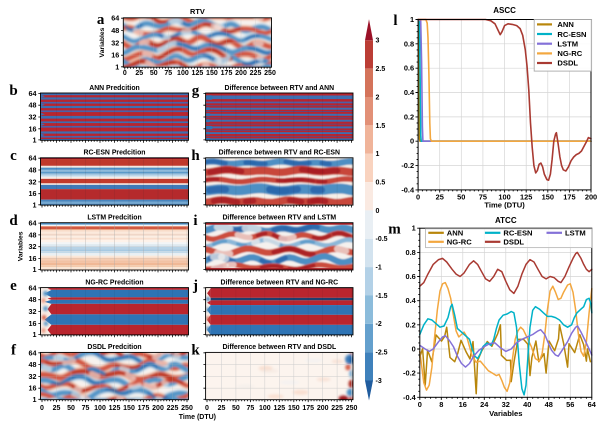  Describe the element at coordinates (378, 97) in the screenshot. I see `svg-text: 2` at that location.